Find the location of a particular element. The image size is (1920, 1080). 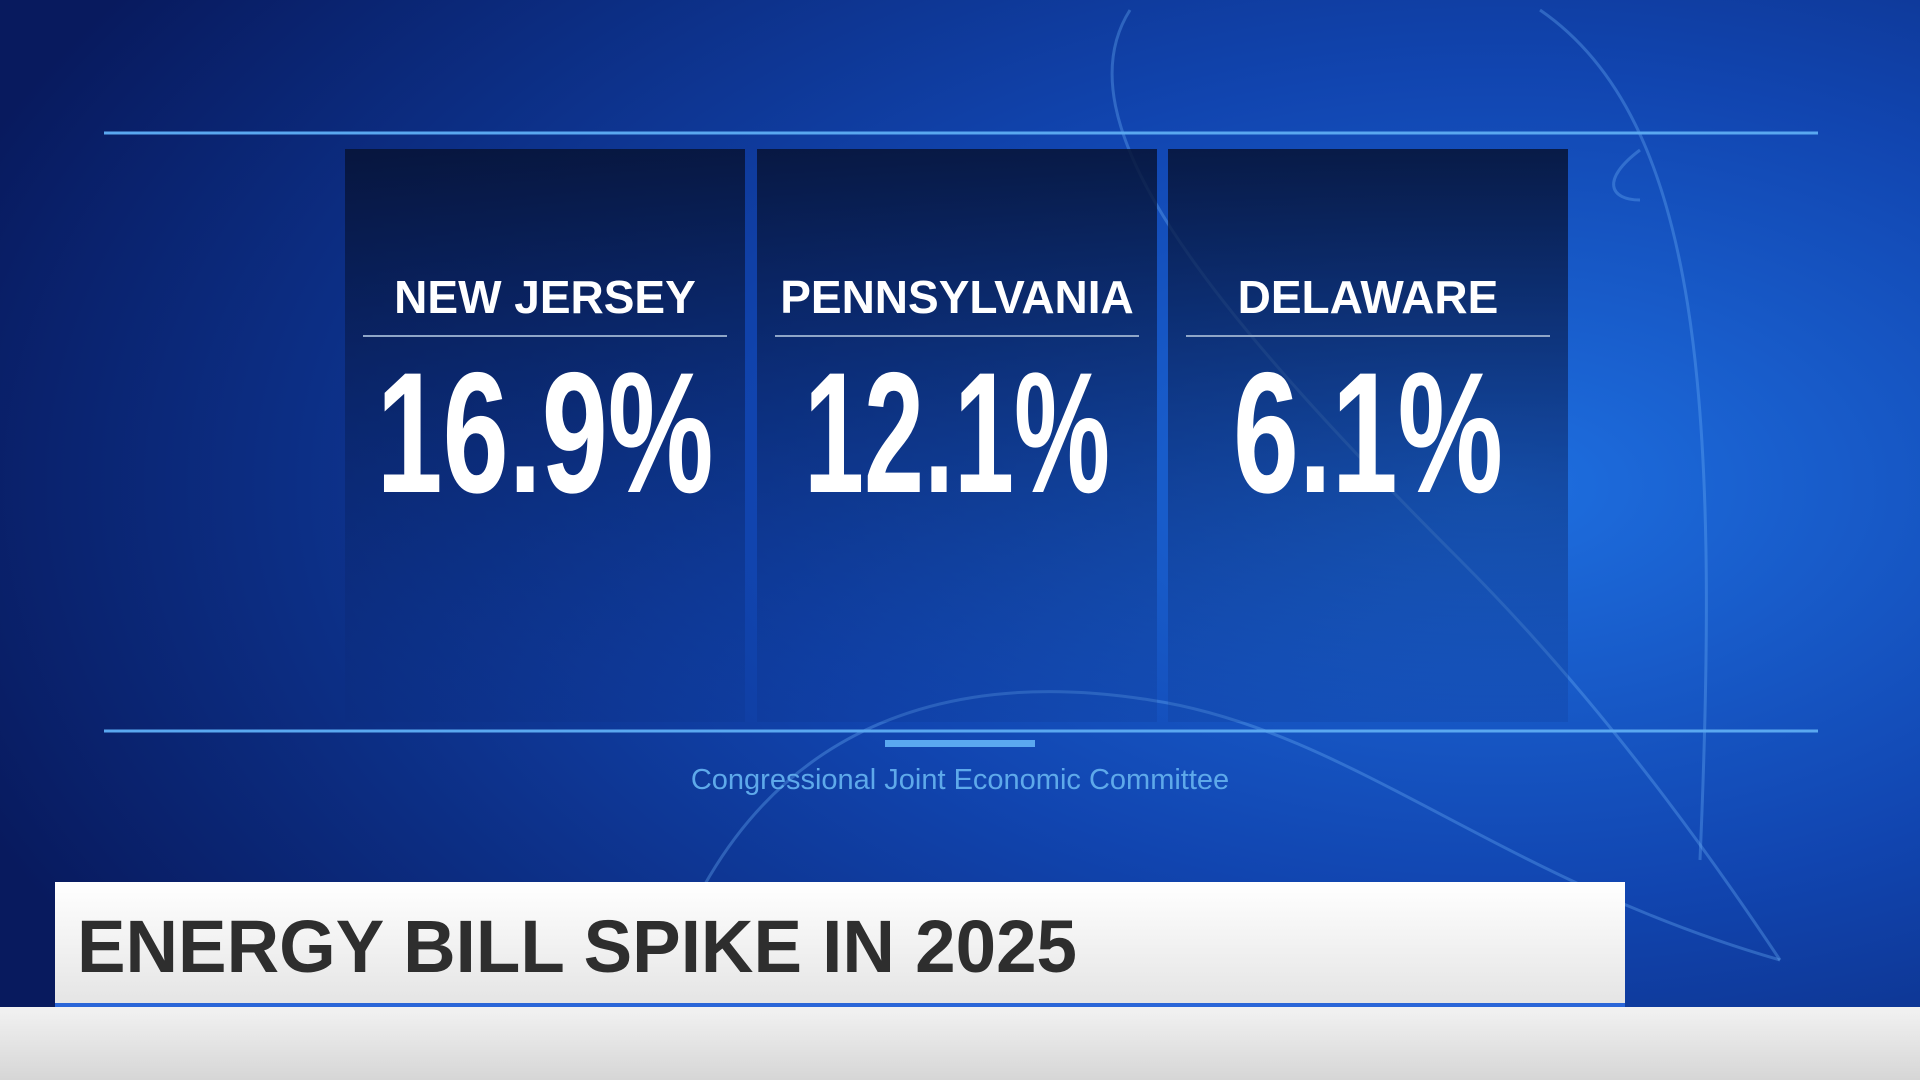

state-label: NEW JERSEY is located at coordinates (545, 297).